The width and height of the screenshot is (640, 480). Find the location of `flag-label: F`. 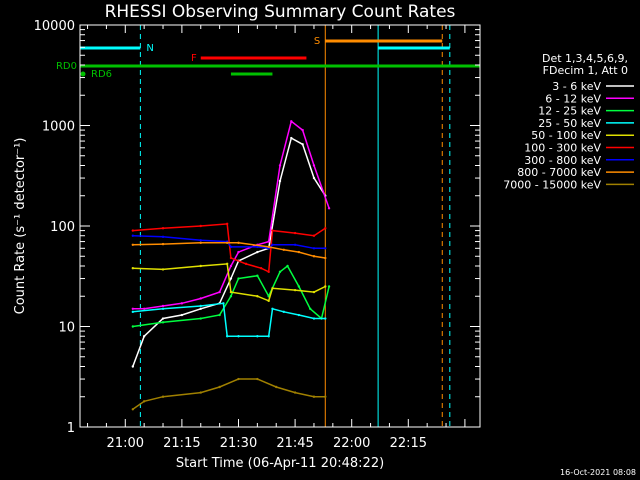

flag-label: F is located at coordinates (194, 58).